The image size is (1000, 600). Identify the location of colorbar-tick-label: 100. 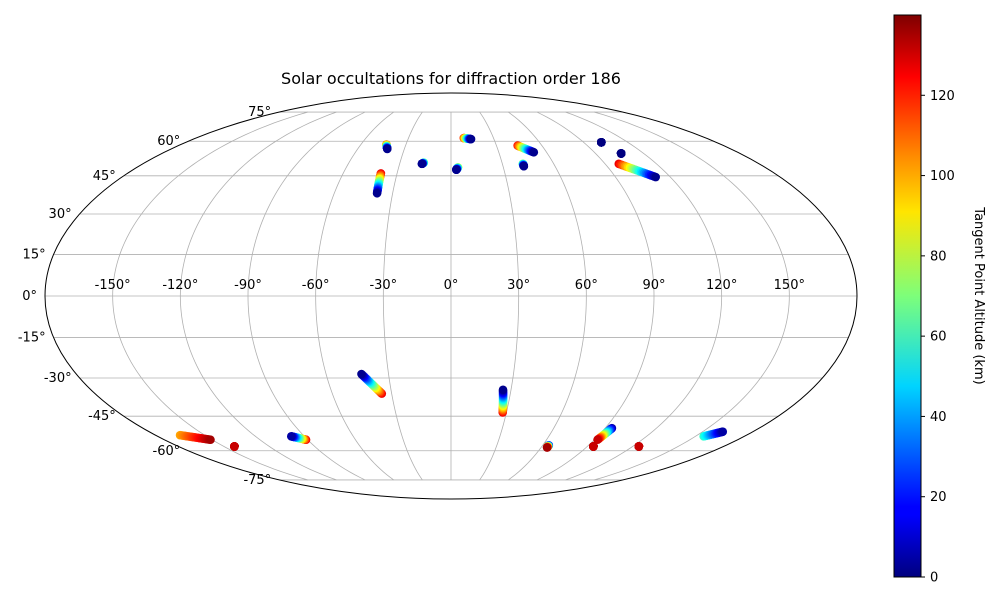
(942, 176).